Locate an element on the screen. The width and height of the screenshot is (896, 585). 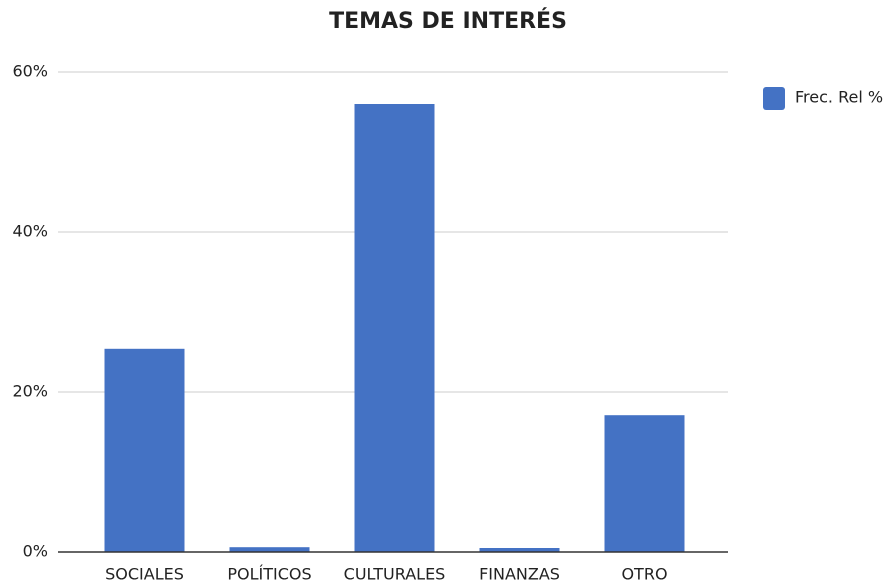
chart-title: TEMAS DE INTERÉS is located at coordinates (448, 21).